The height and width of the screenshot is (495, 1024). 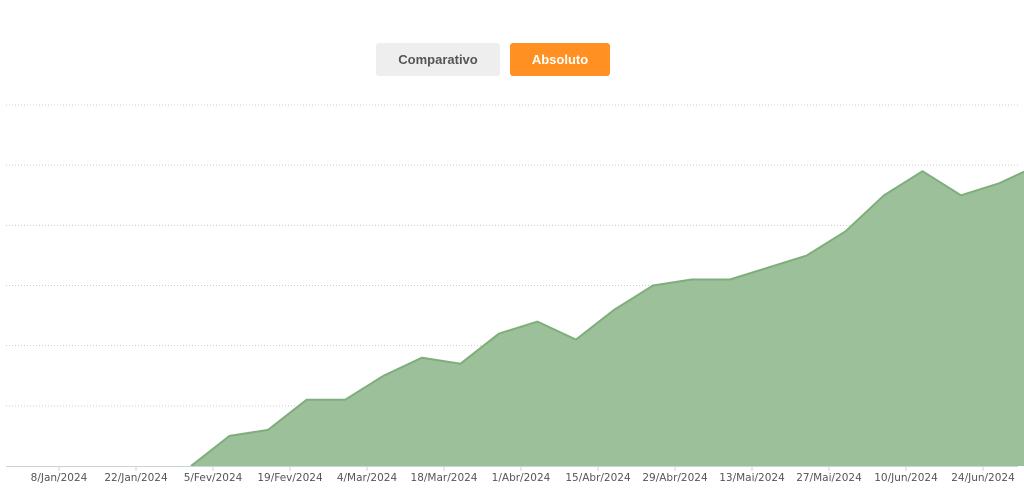 What do you see at coordinates (906, 478) in the screenshot?
I see `x-tick-label: 10/Jun/2024` at bounding box center [906, 478].